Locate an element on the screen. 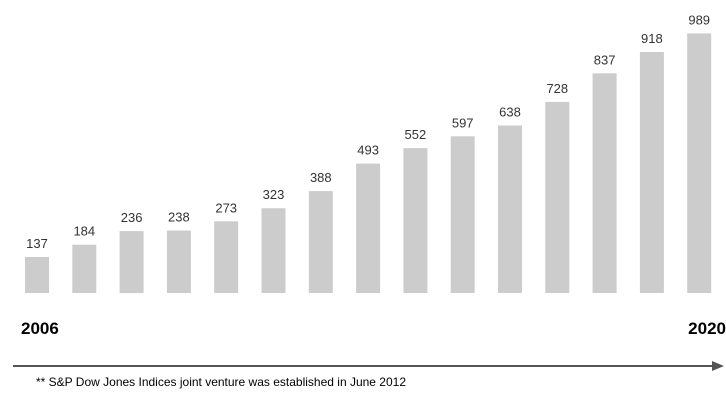 This screenshot has width=726, height=395. bar-2013 is located at coordinates (368, 228).